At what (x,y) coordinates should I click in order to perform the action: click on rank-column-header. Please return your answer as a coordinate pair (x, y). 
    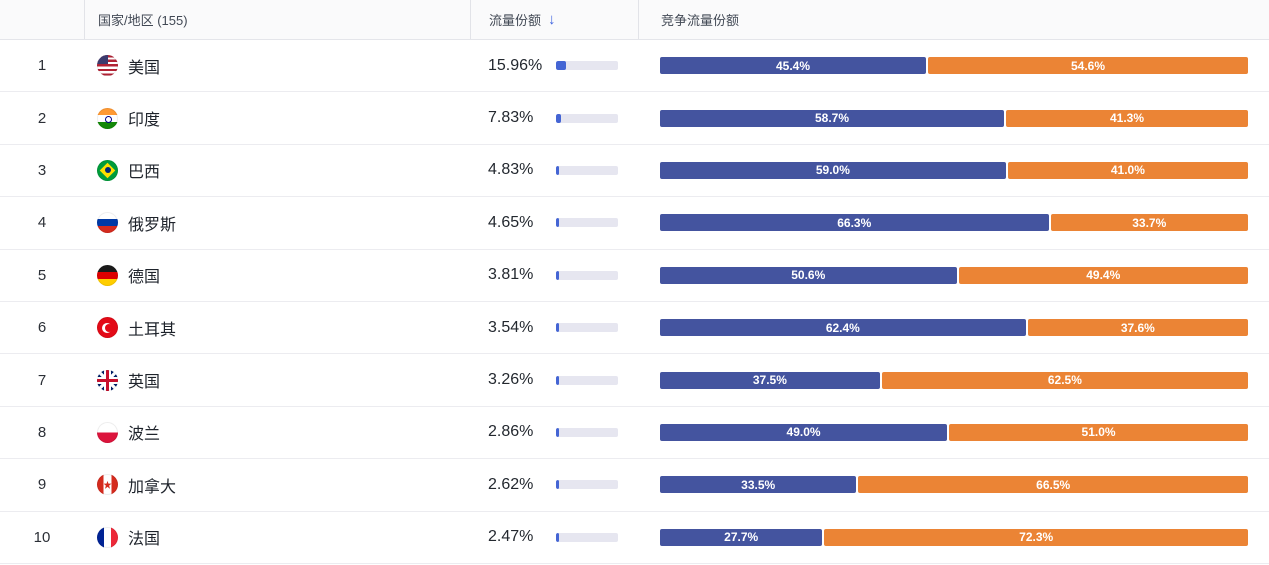
    Looking at the image, I should click on (42, 19).